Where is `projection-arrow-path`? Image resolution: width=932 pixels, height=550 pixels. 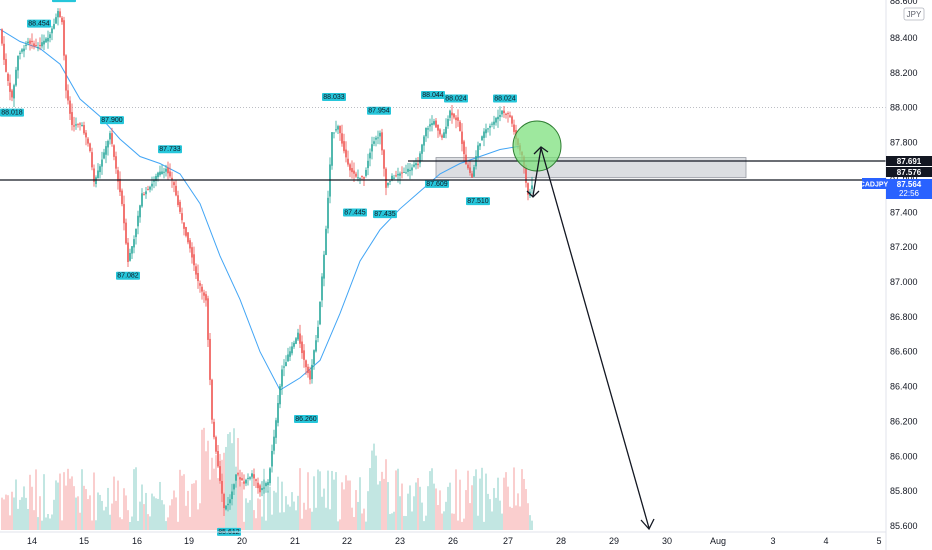 projection-arrow-path is located at coordinates (591, 338).